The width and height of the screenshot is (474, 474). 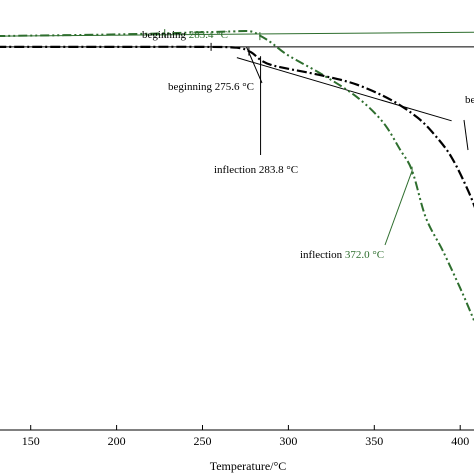 What do you see at coordinates (460, 441) in the screenshot?
I see `x-tick-label: 400` at bounding box center [460, 441].